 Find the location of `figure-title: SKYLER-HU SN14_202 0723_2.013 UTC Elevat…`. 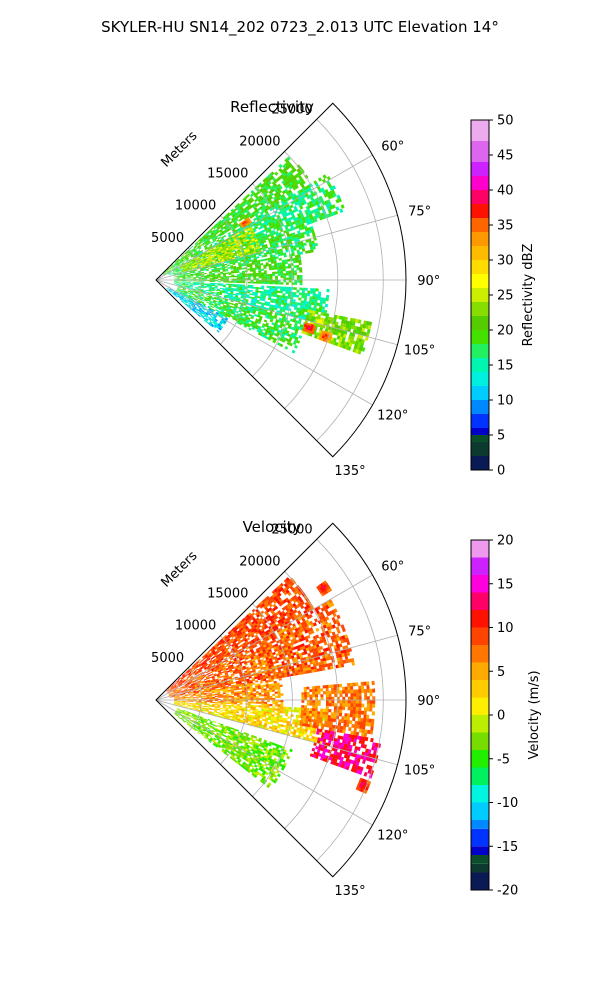

figure-title: SKYLER-HU SN14_202 0723_2.013 UTC Elevat… is located at coordinates (300, 27).